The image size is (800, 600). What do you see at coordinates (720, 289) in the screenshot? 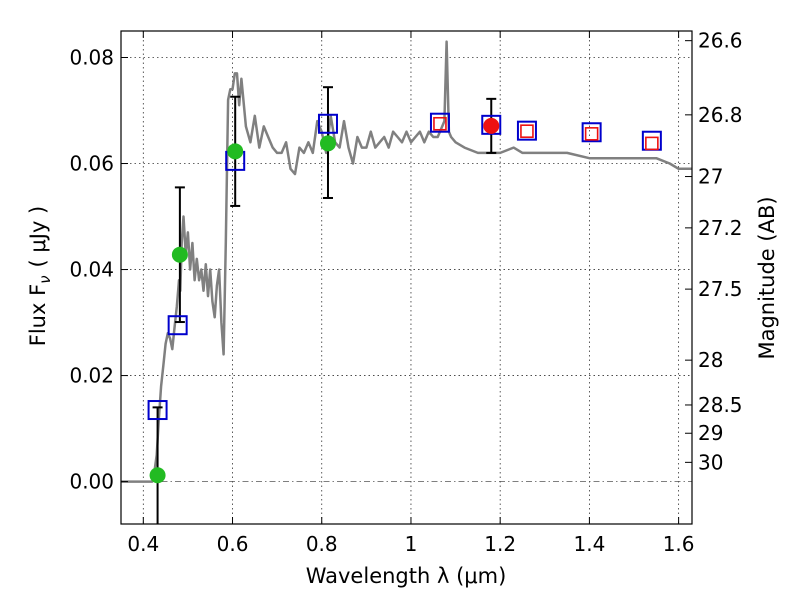
I see `right-tick-label: 27.5` at bounding box center [720, 289].